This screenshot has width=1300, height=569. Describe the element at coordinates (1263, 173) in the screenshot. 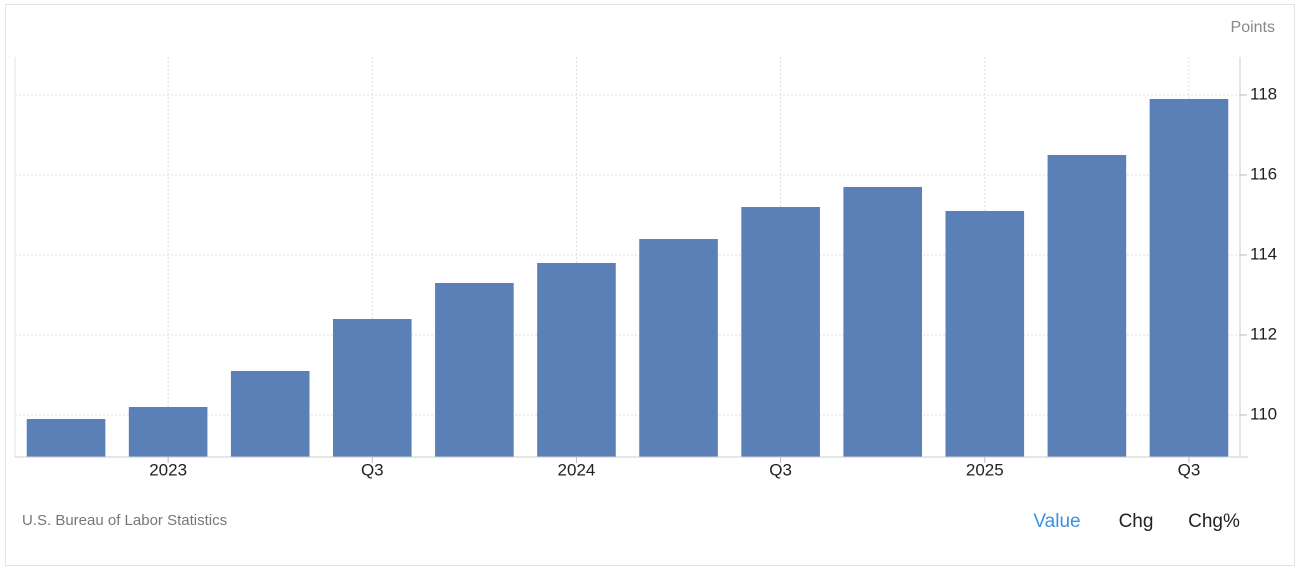

I see `y-tick-label: 116` at that location.